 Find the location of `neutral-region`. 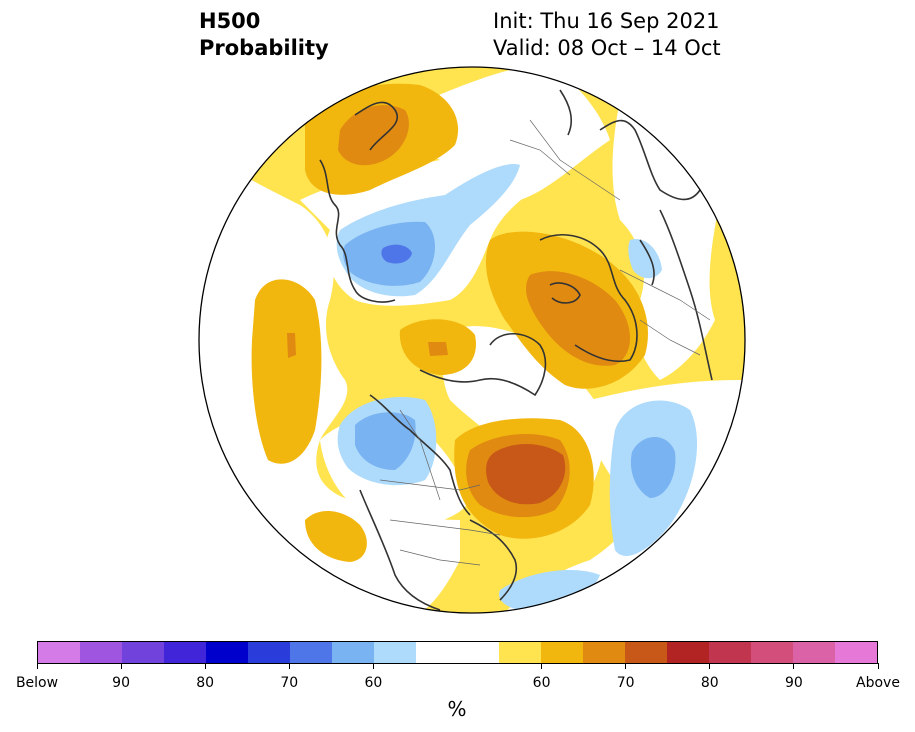

neutral-region is located at coordinates (505, 135).